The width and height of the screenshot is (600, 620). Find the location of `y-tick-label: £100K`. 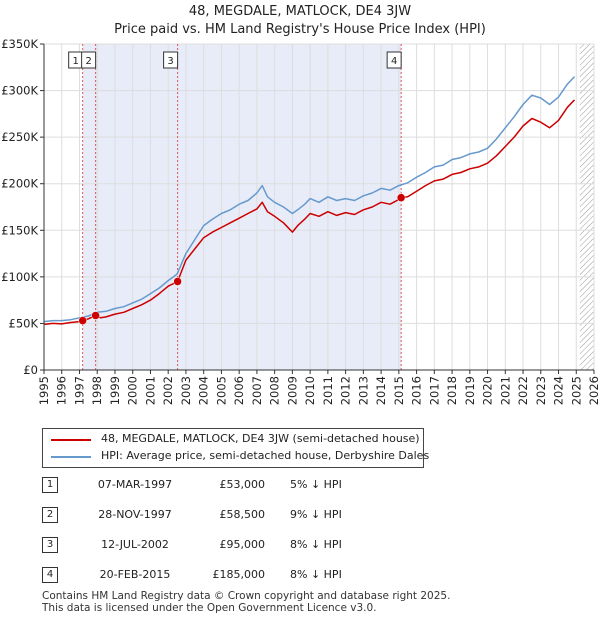

y-tick-label: £100K is located at coordinates (19, 277).